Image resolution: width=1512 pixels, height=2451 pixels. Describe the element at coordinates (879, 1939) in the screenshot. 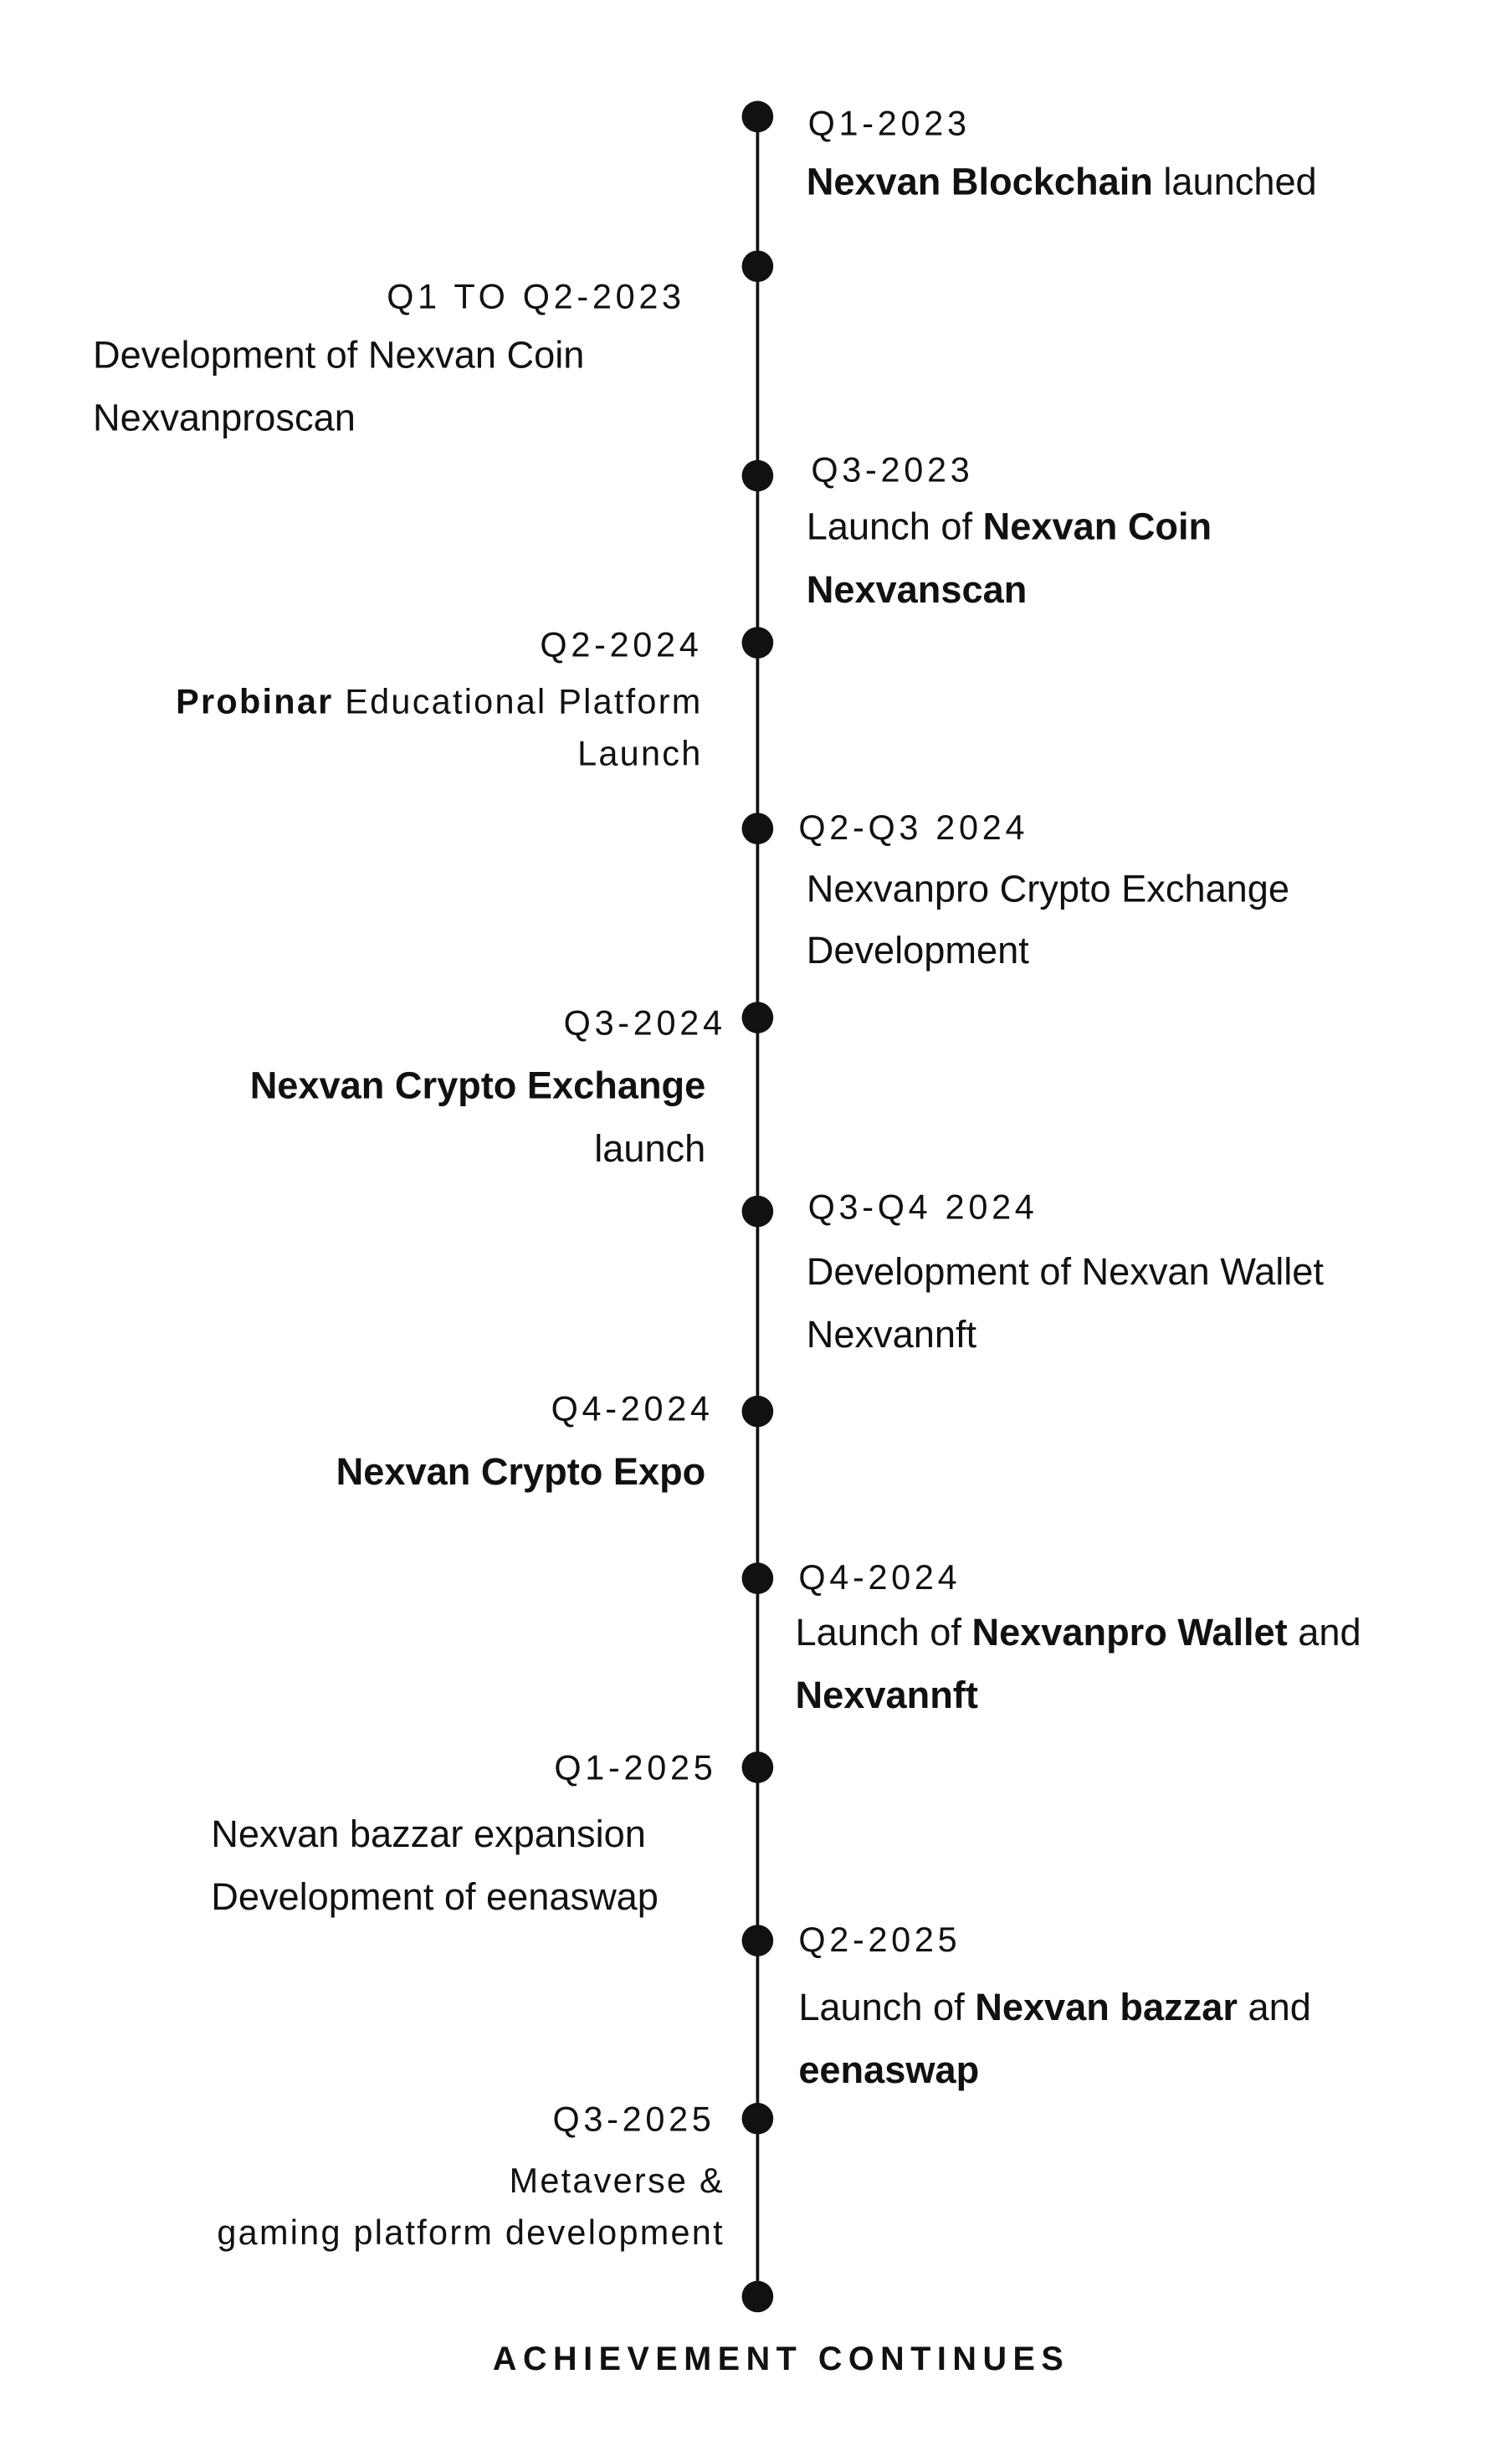

I see `milestone-period: Q2-2025` at that location.